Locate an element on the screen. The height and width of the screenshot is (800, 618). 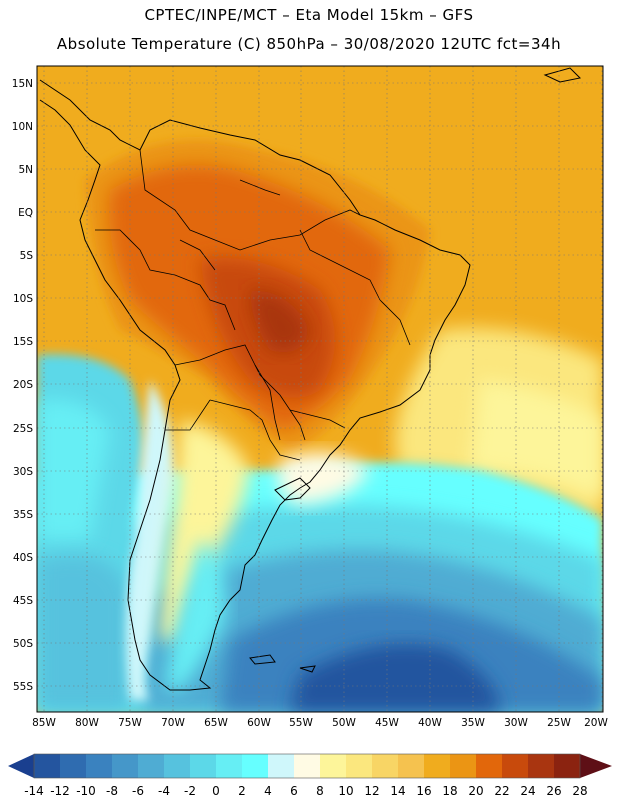
lat-label: 15N is located at coordinates (22, 84).